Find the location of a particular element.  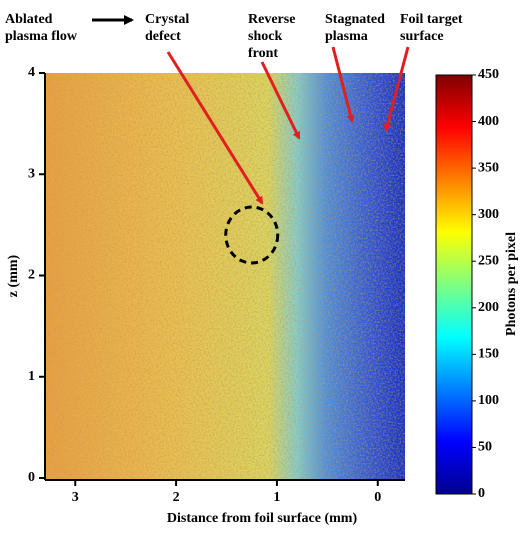

annotation: plasma is located at coordinates (346, 36).